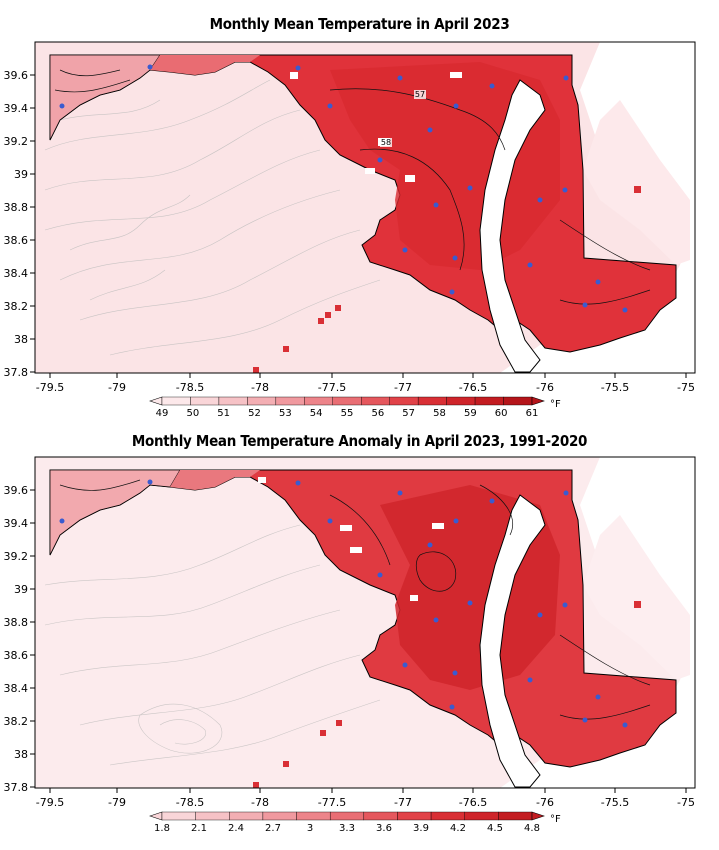  Describe the element at coordinates (21, 174) in the screenshot. I see `panel1-y-tick-label: 39` at that location.